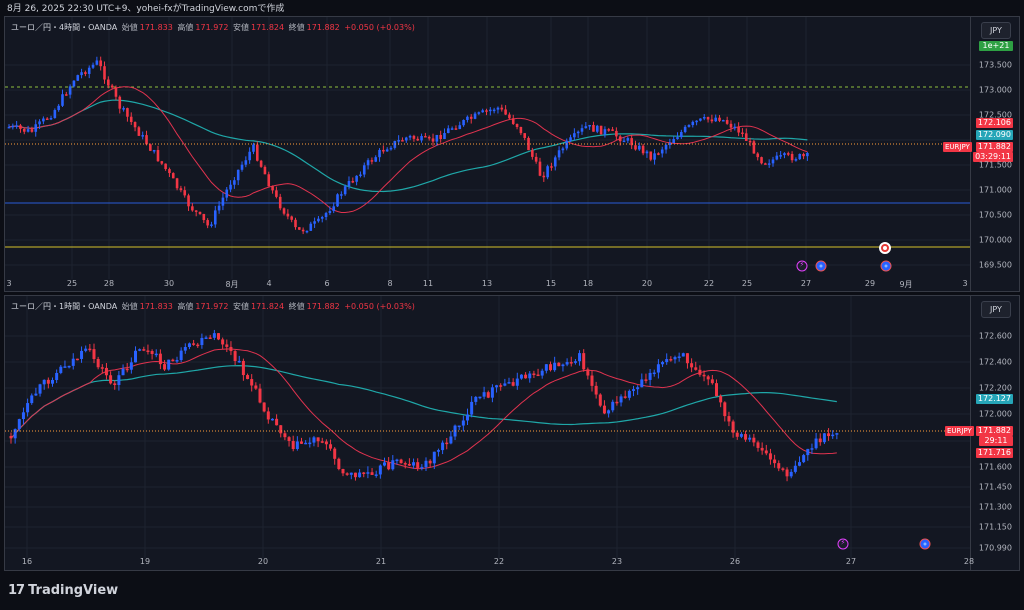 The width and height of the screenshot is (1024, 610). What do you see at coordinates (156, 306) in the screenshot?
I see `legend-open: 171.833` at bounding box center [156, 306].